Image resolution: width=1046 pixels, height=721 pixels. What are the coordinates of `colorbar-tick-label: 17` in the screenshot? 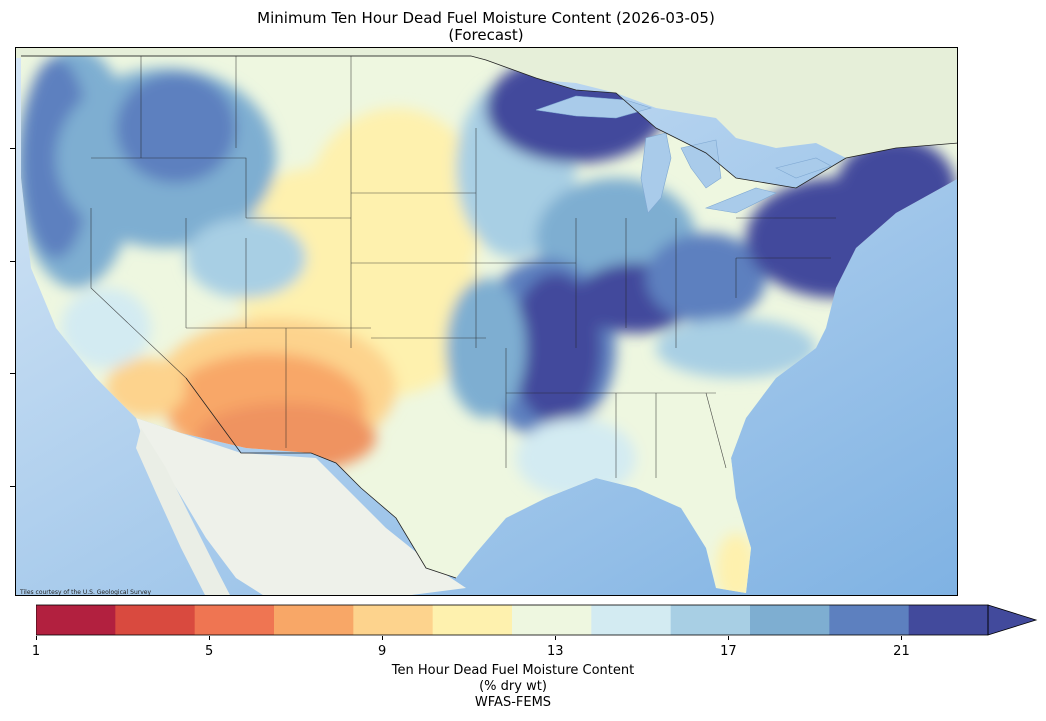 It's located at (728, 651).